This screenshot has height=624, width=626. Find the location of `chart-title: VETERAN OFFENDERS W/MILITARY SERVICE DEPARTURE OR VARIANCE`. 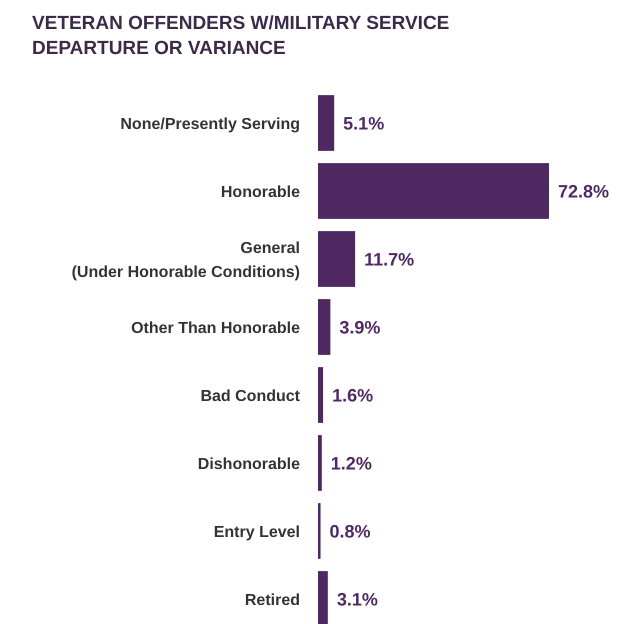

chart-title: VETERAN OFFENDERS W/MILITARY SERVICE DEPARTURE OR VARIANCE is located at coordinates (241, 36).